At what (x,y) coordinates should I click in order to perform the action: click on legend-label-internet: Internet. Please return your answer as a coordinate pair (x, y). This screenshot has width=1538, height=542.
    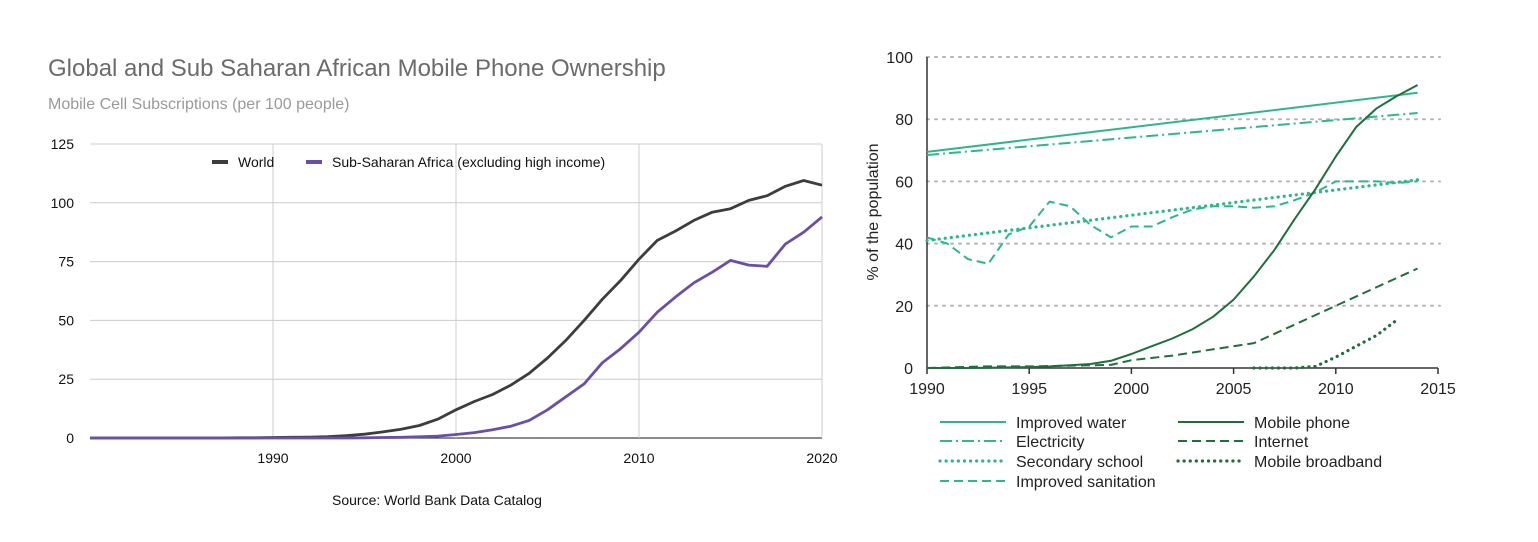
    Looking at the image, I should click on (1281, 442).